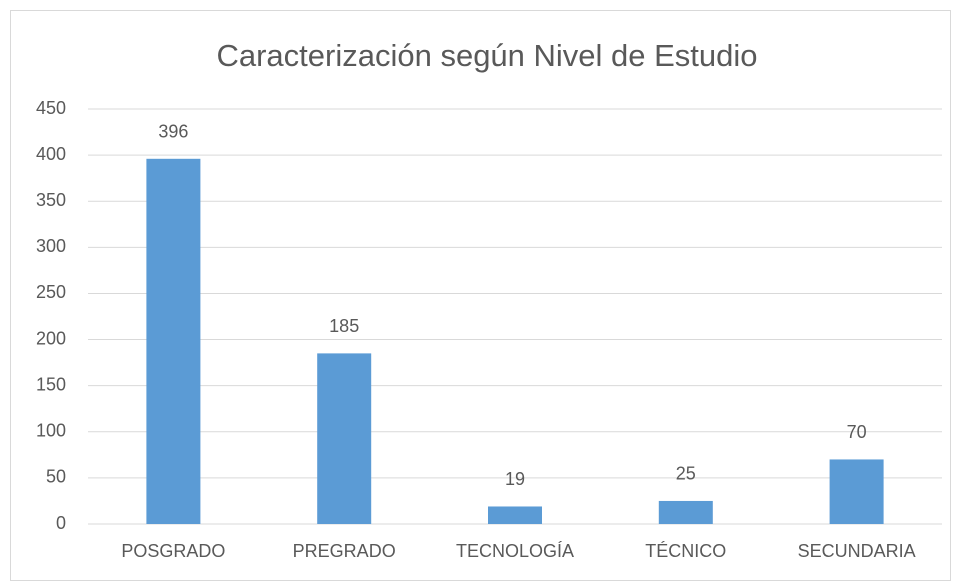 The height and width of the screenshot is (582, 954). What do you see at coordinates (515, 551) in the screenshot?
I see `x-tick-label: TECNOLOGÍA` at bounding box center [515, 551].